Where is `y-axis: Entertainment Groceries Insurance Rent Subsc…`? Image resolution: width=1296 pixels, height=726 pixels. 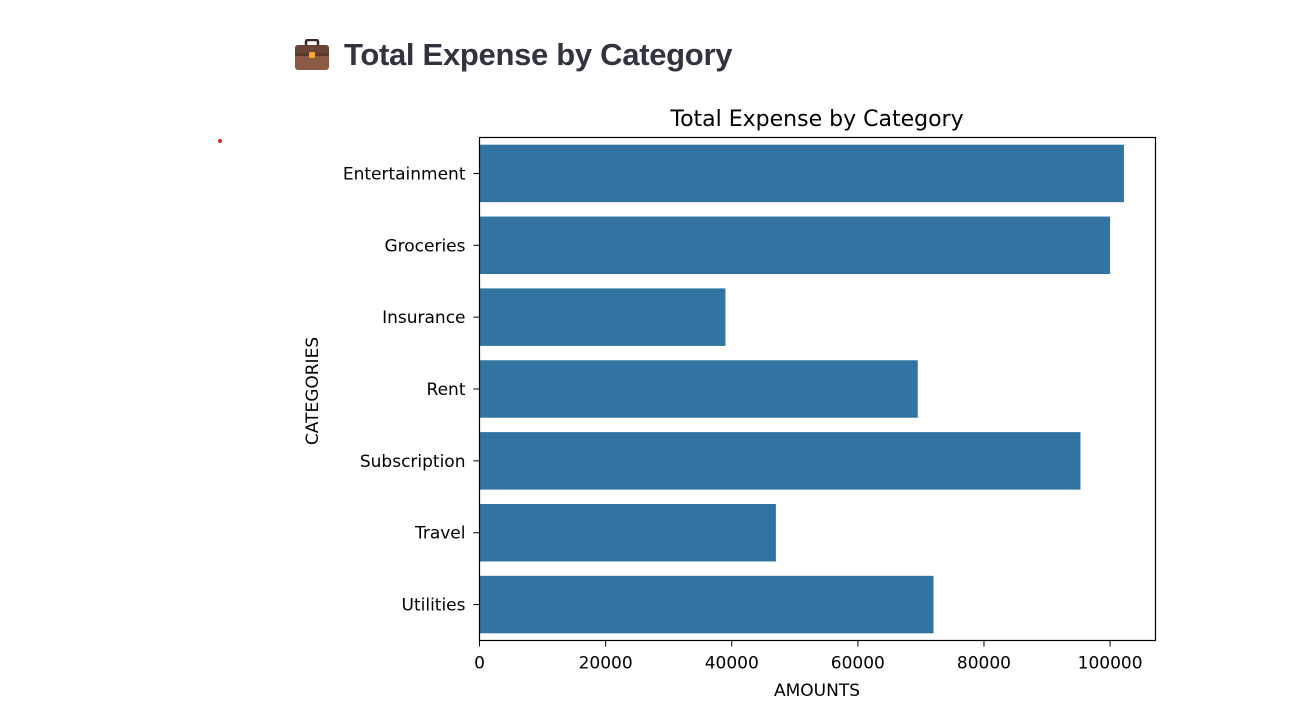
y-axis: Entertainment Groceries Insurance Rent Subsc… is located at coordinates (411, 390).